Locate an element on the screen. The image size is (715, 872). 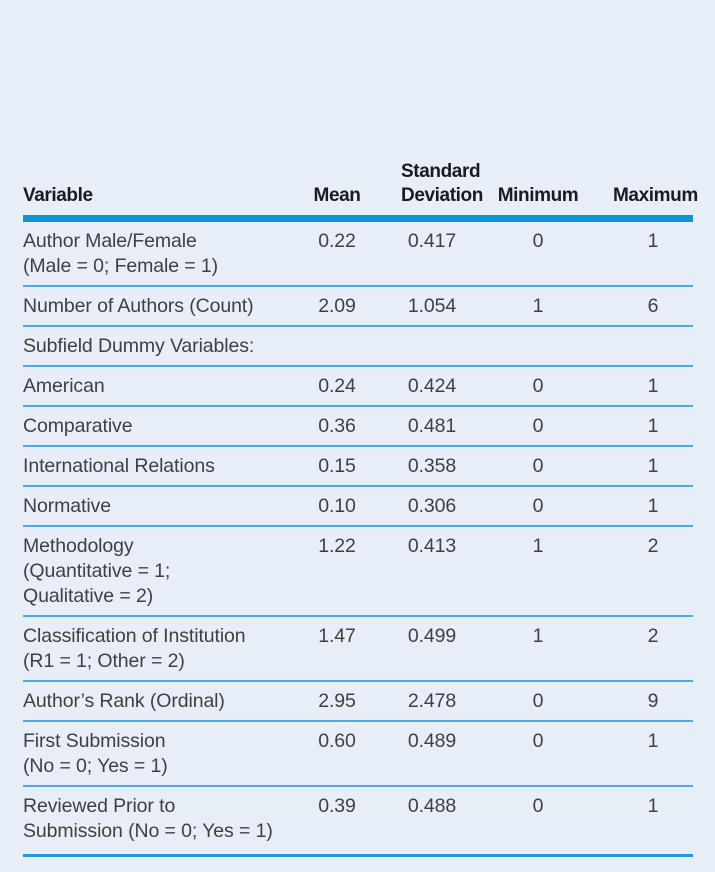
cell-variable: International Relations is located at coordinates (119, 466).